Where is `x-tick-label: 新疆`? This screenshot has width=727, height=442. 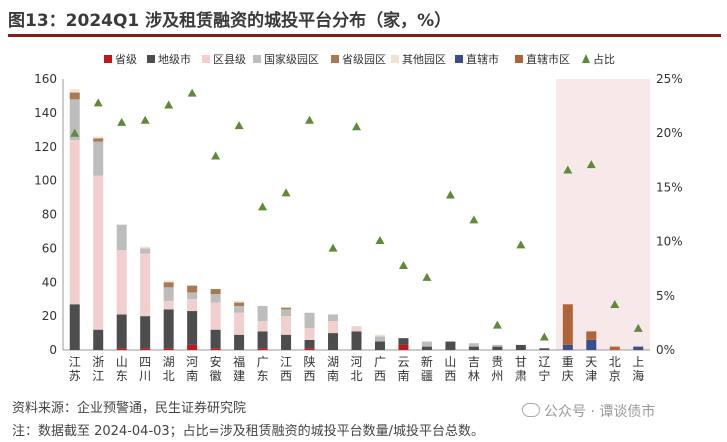 x-tick-label: 新疆 is located at coordinates (427, 368).